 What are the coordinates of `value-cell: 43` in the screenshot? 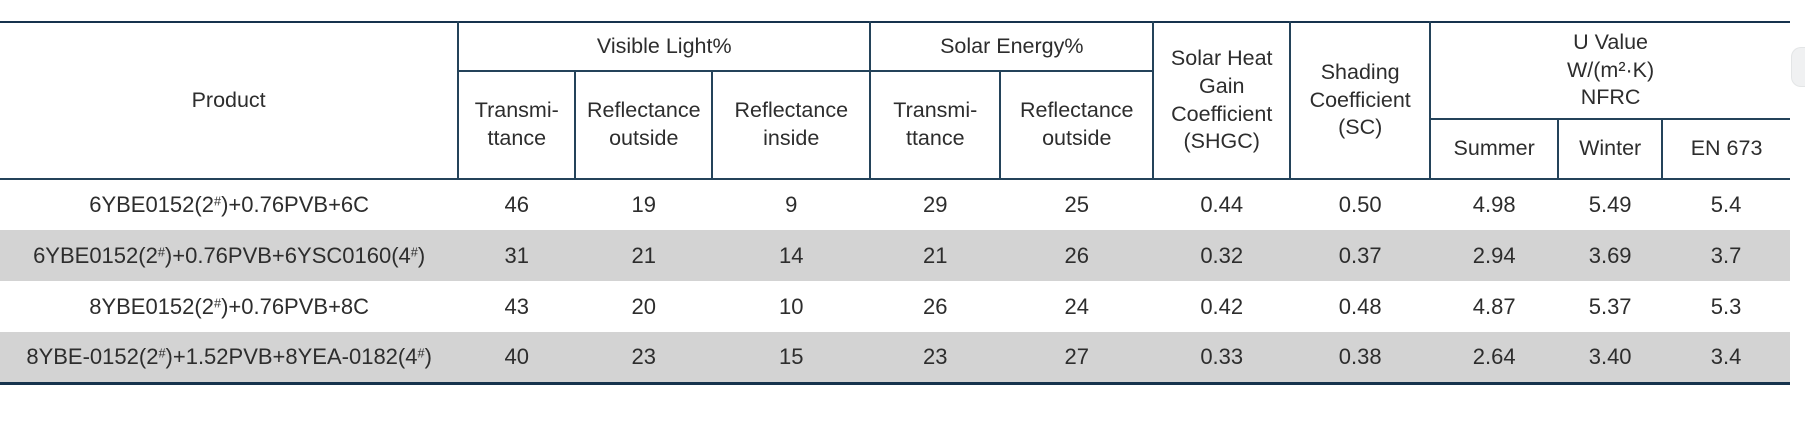 It's located at (517, 306).